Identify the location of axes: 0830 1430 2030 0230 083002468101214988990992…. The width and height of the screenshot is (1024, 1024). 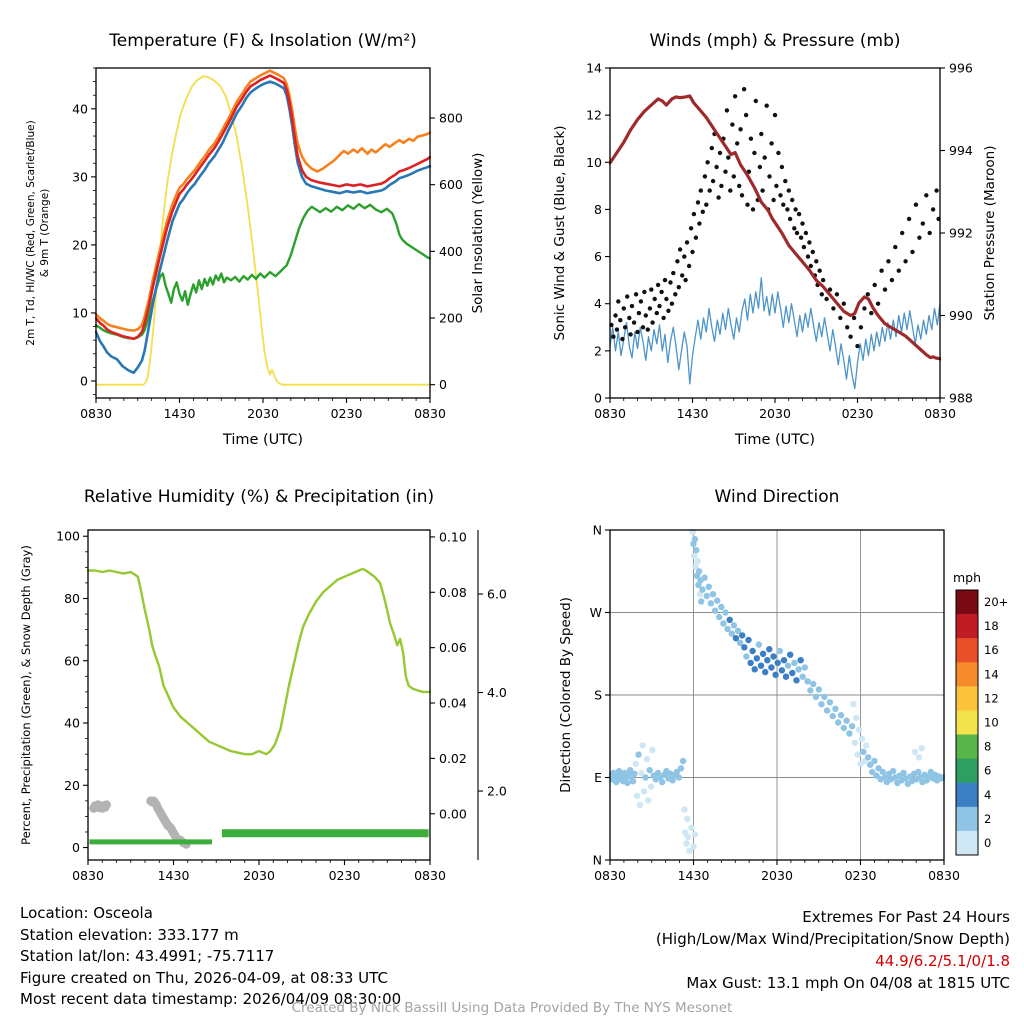
(779, 241).